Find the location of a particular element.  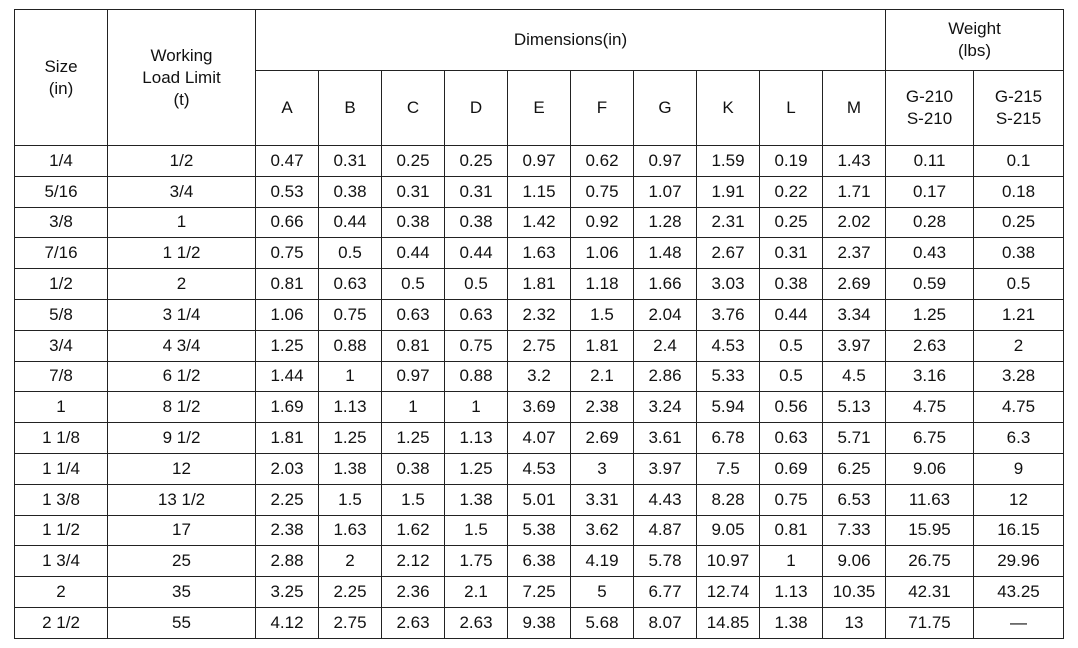

cell-dim-k: 8.28 is located at coordinates (728, 499).